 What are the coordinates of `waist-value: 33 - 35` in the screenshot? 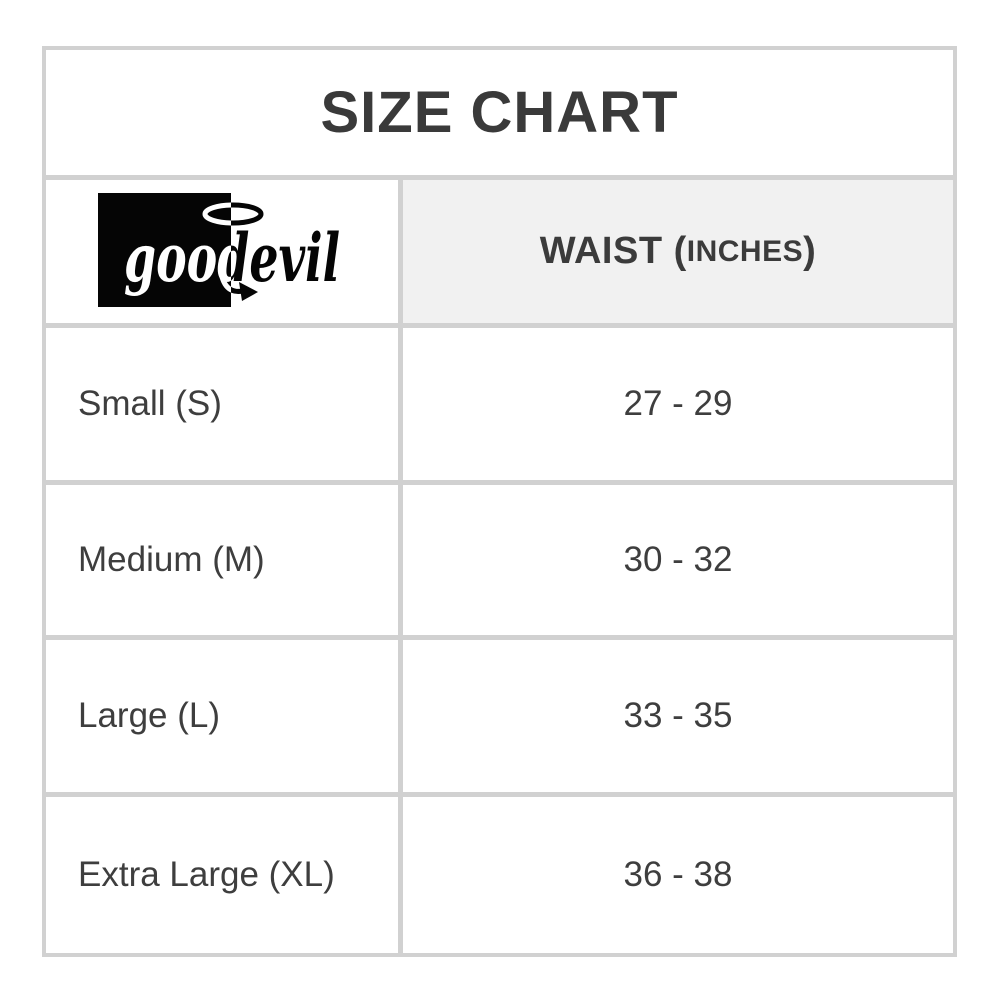 It's located at (678, 715).